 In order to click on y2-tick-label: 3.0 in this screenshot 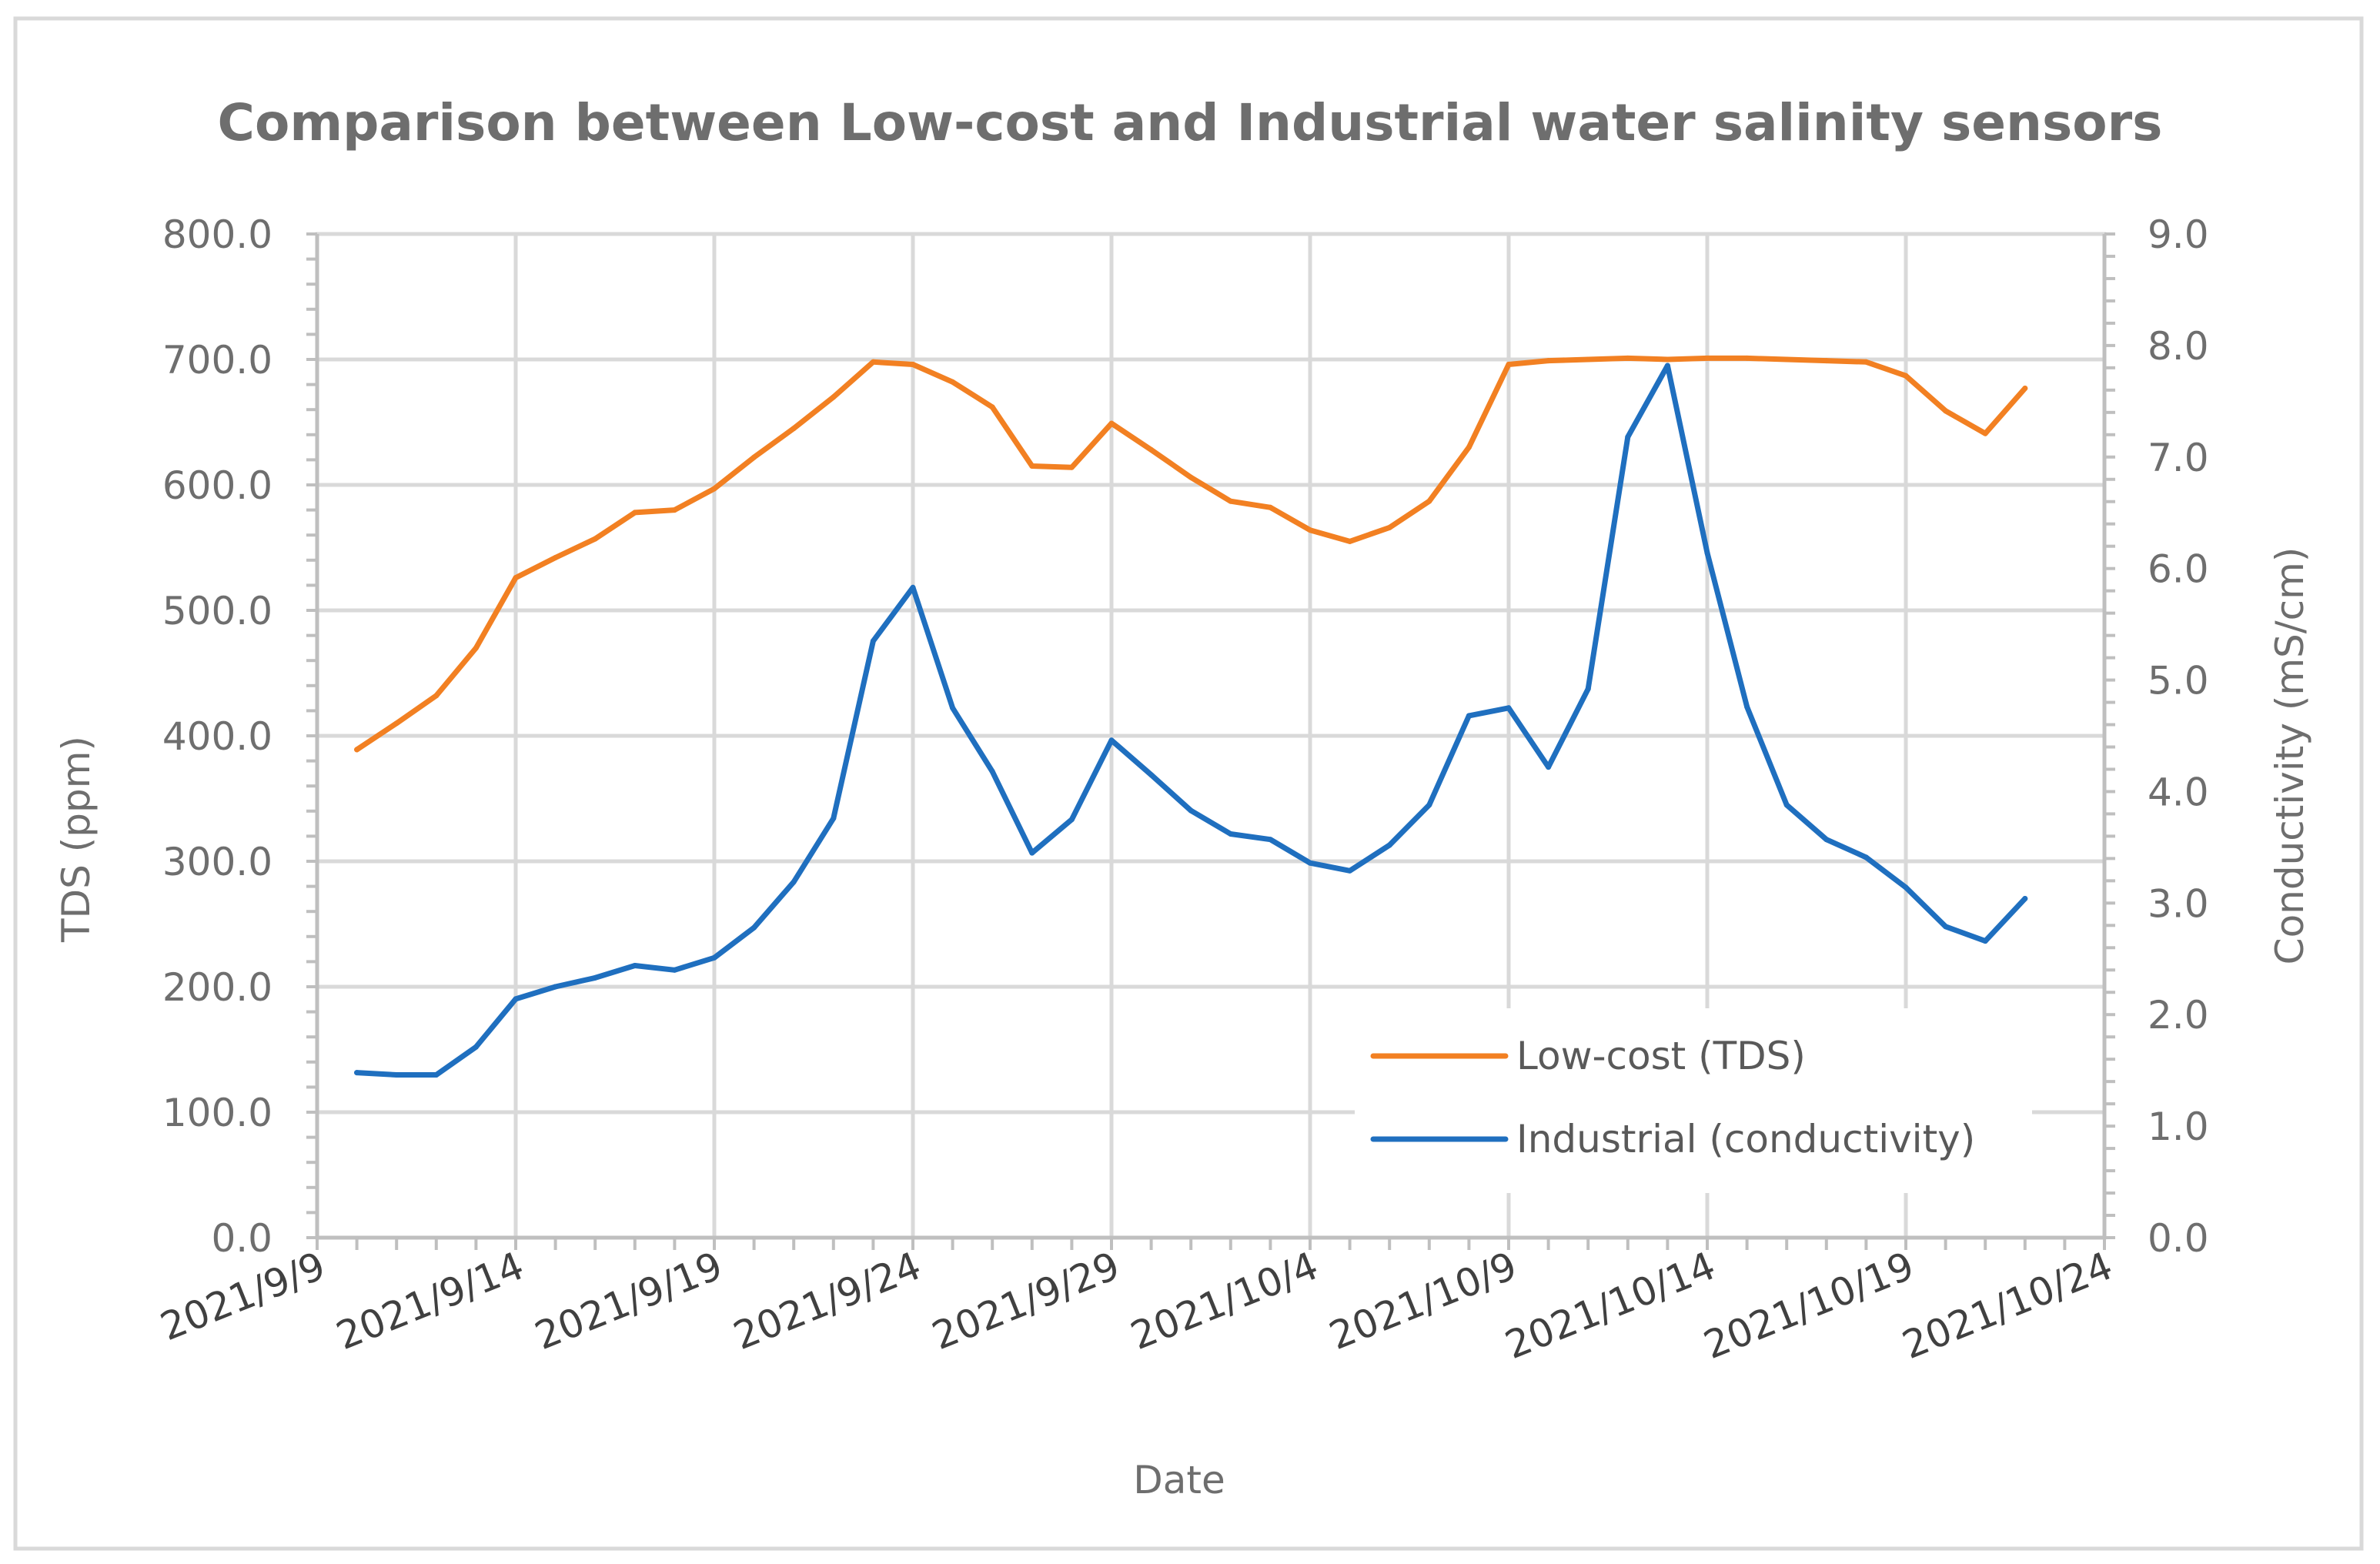, I will do `click(2178, 903)`.